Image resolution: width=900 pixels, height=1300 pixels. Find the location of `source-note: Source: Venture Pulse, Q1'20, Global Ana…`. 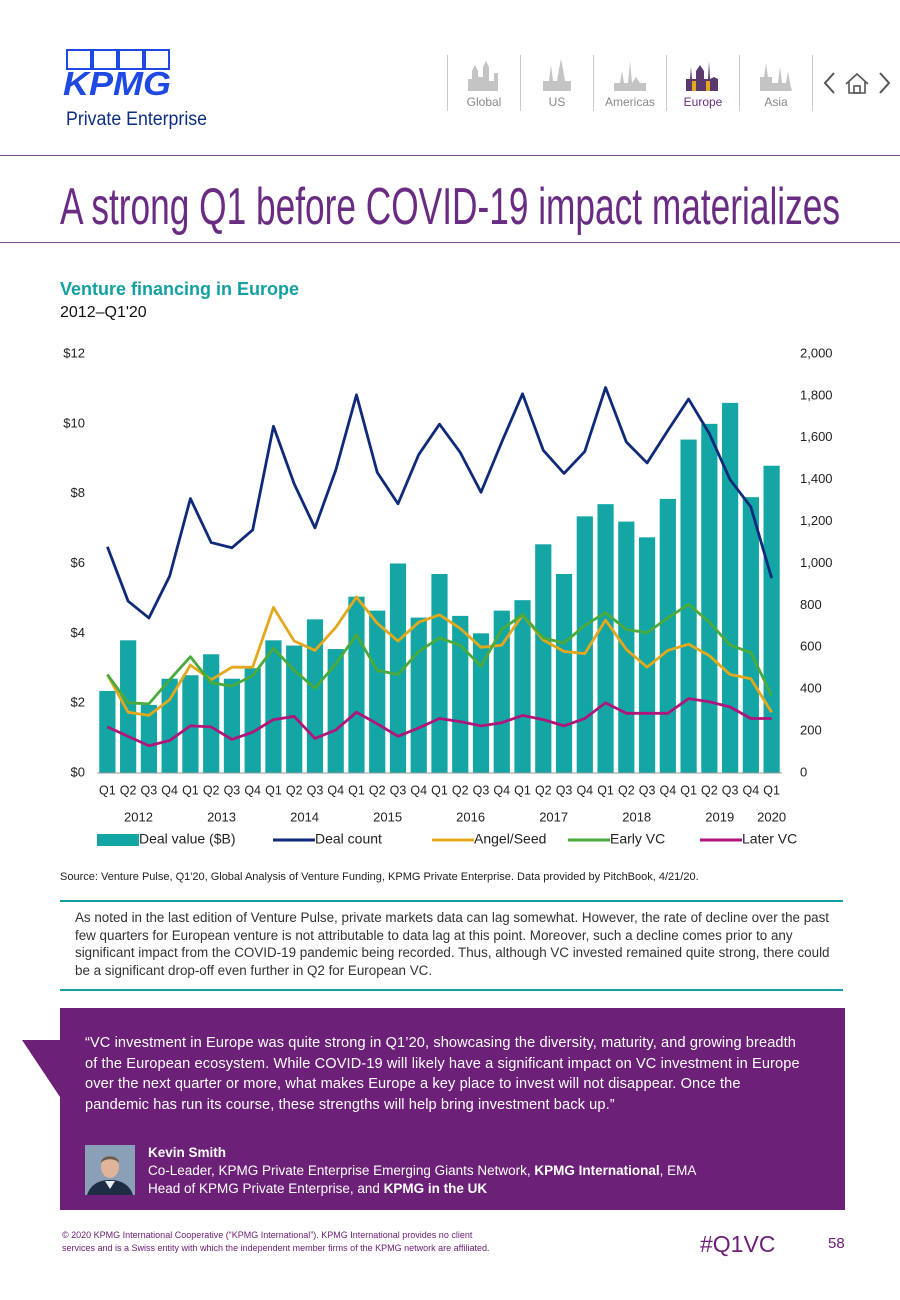

source-note: Source: Venture Pulse, Q1'20, Global Ana… is located at coordinates (379, 877).